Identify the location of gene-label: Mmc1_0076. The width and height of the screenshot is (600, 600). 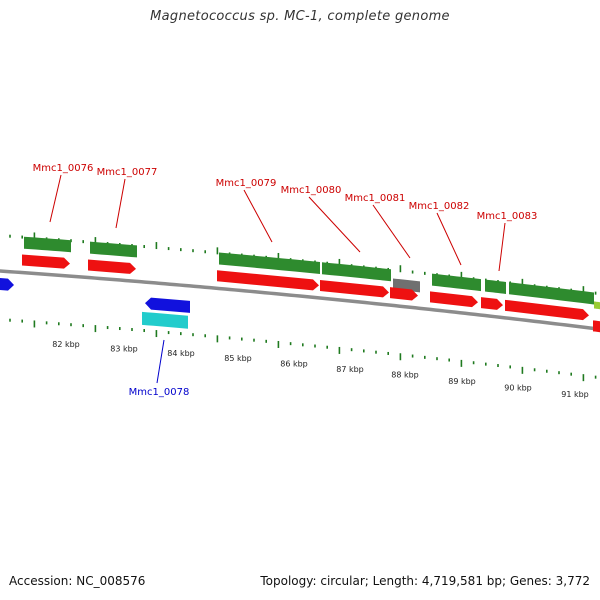
(63, 168).